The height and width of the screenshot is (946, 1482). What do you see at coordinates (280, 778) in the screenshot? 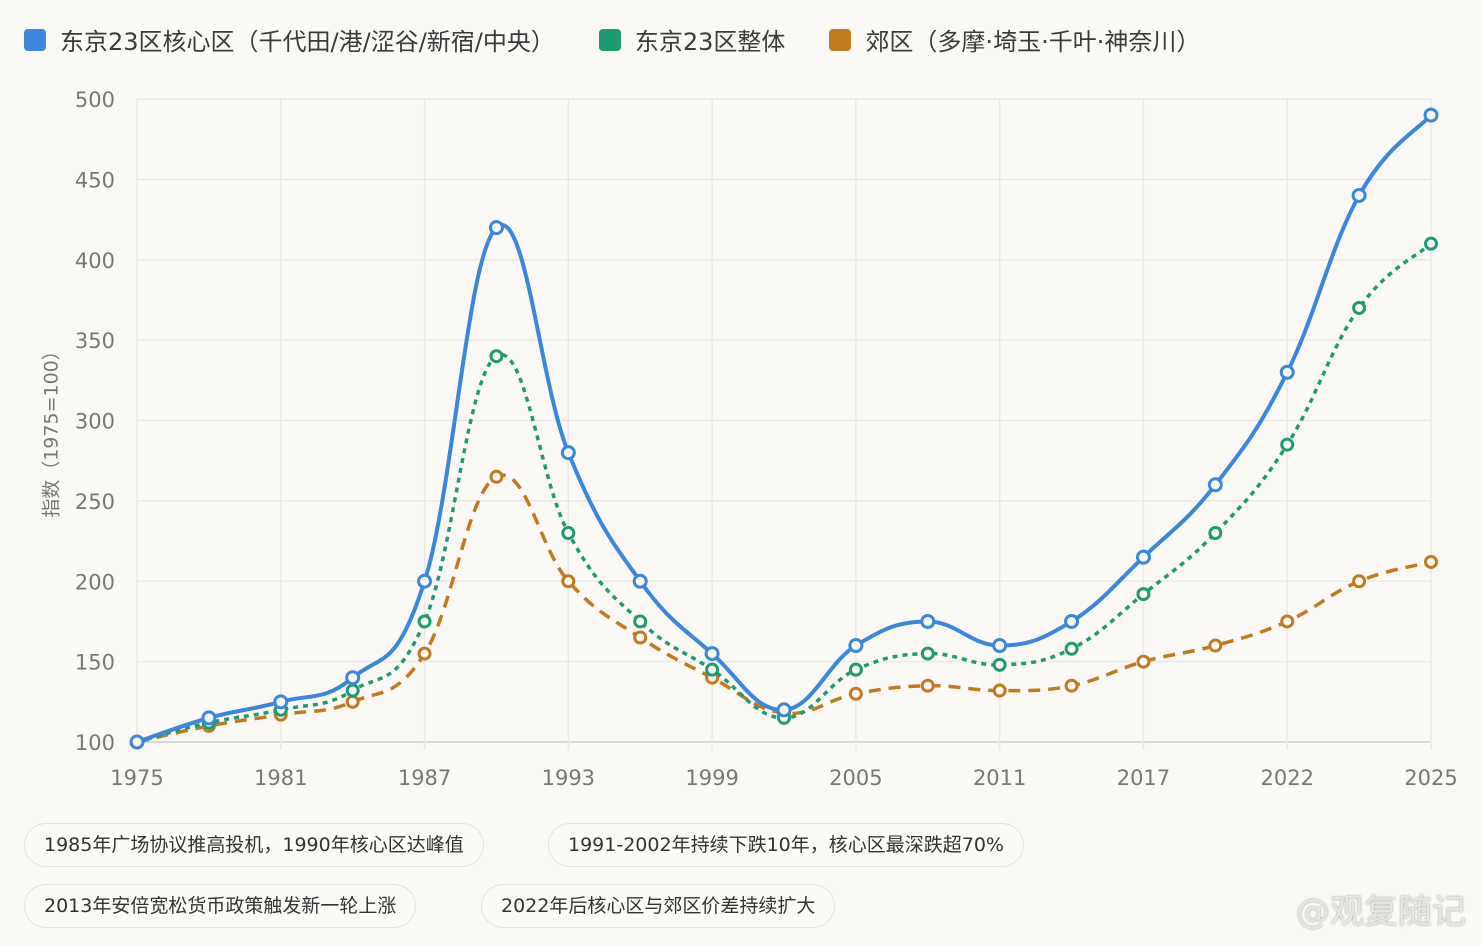
I see `x-tick-label: 1981` at bounding box center [280, 778].